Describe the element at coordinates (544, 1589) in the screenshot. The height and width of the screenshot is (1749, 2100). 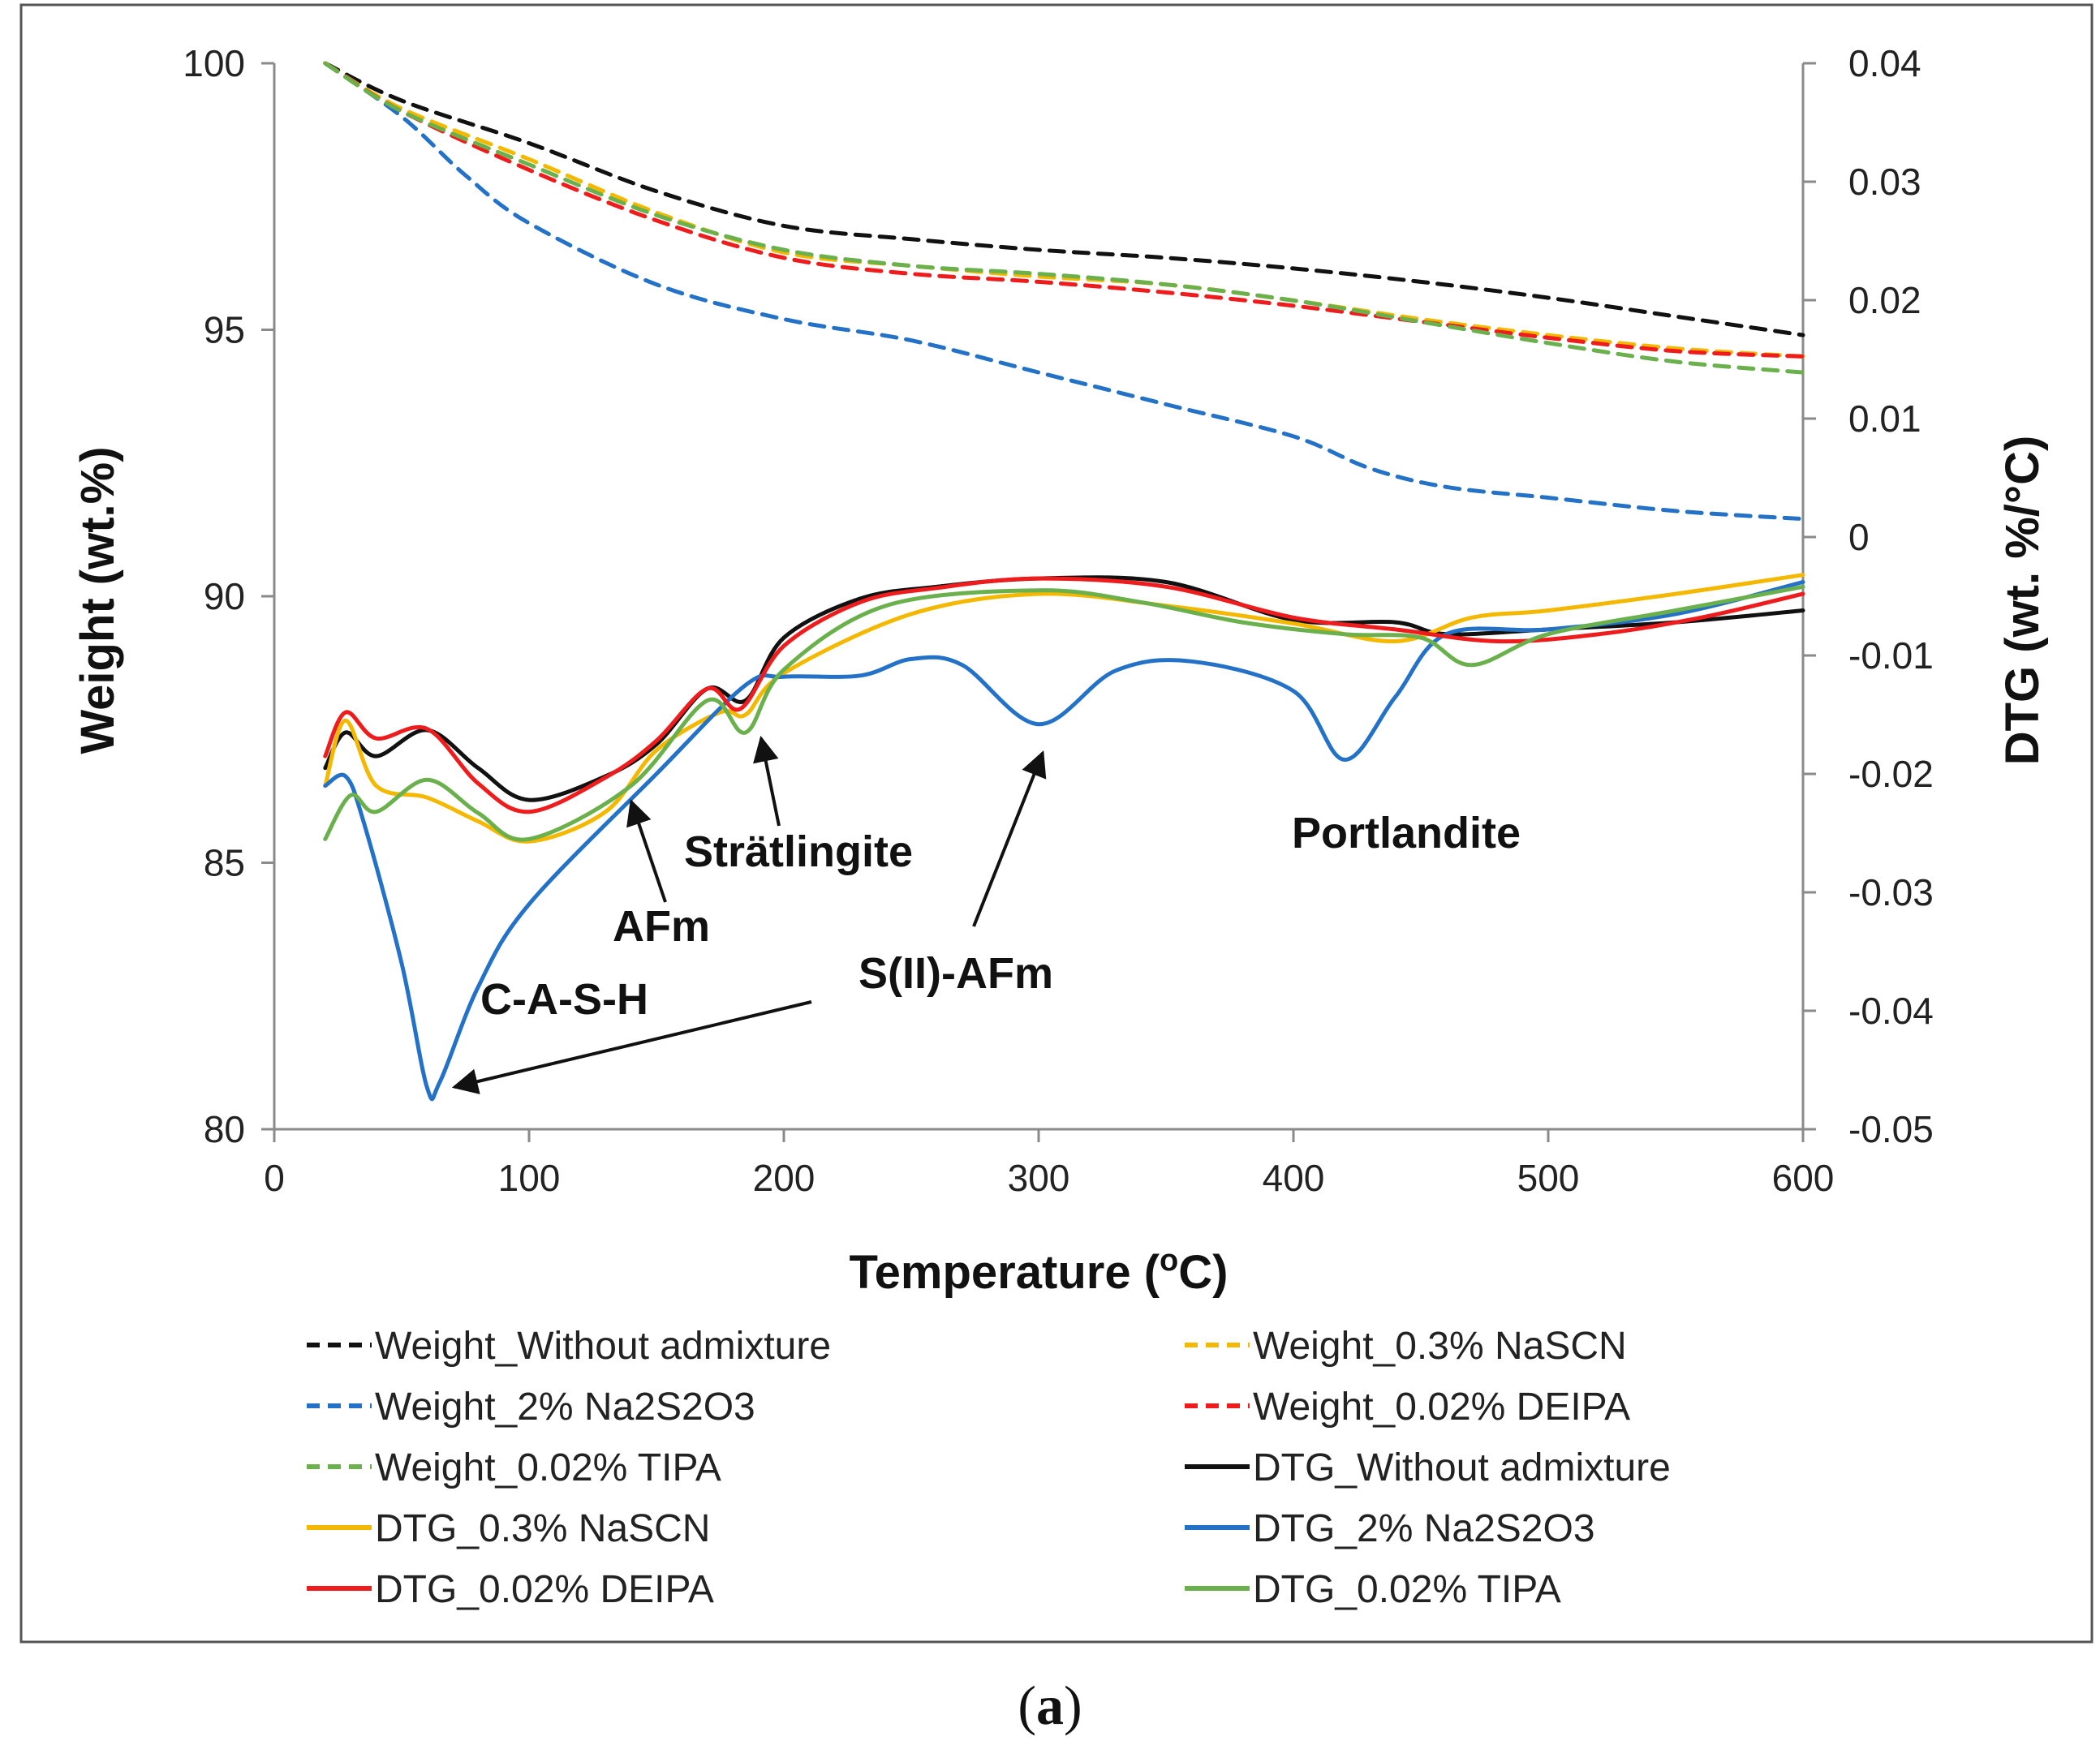
I see `legend-label: DTG_0.02% DEIPA` at that location.